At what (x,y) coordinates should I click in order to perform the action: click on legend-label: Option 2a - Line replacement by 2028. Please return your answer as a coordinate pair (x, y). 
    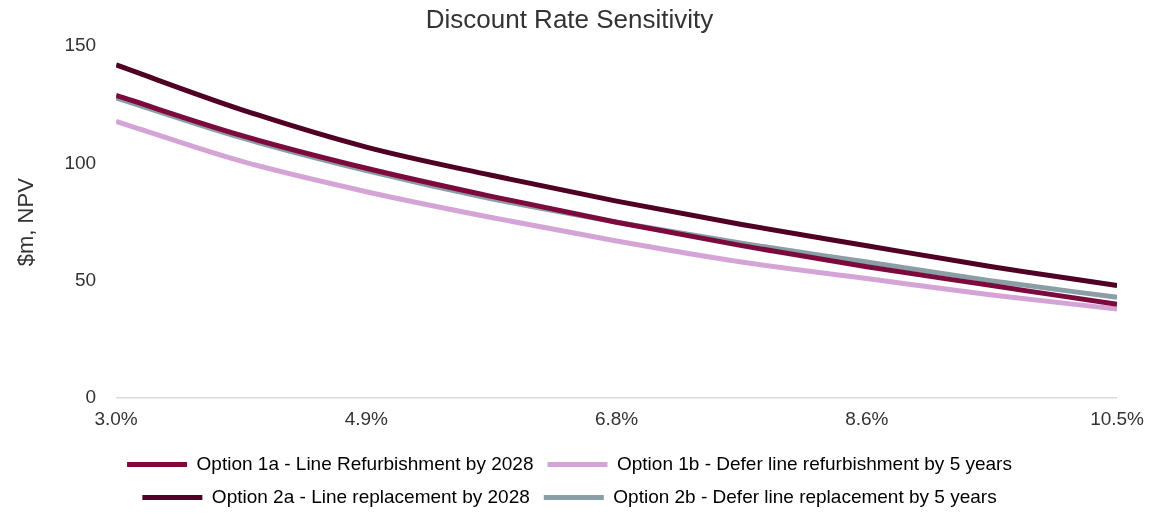
    Looking at the image, I should click on (370, 496).